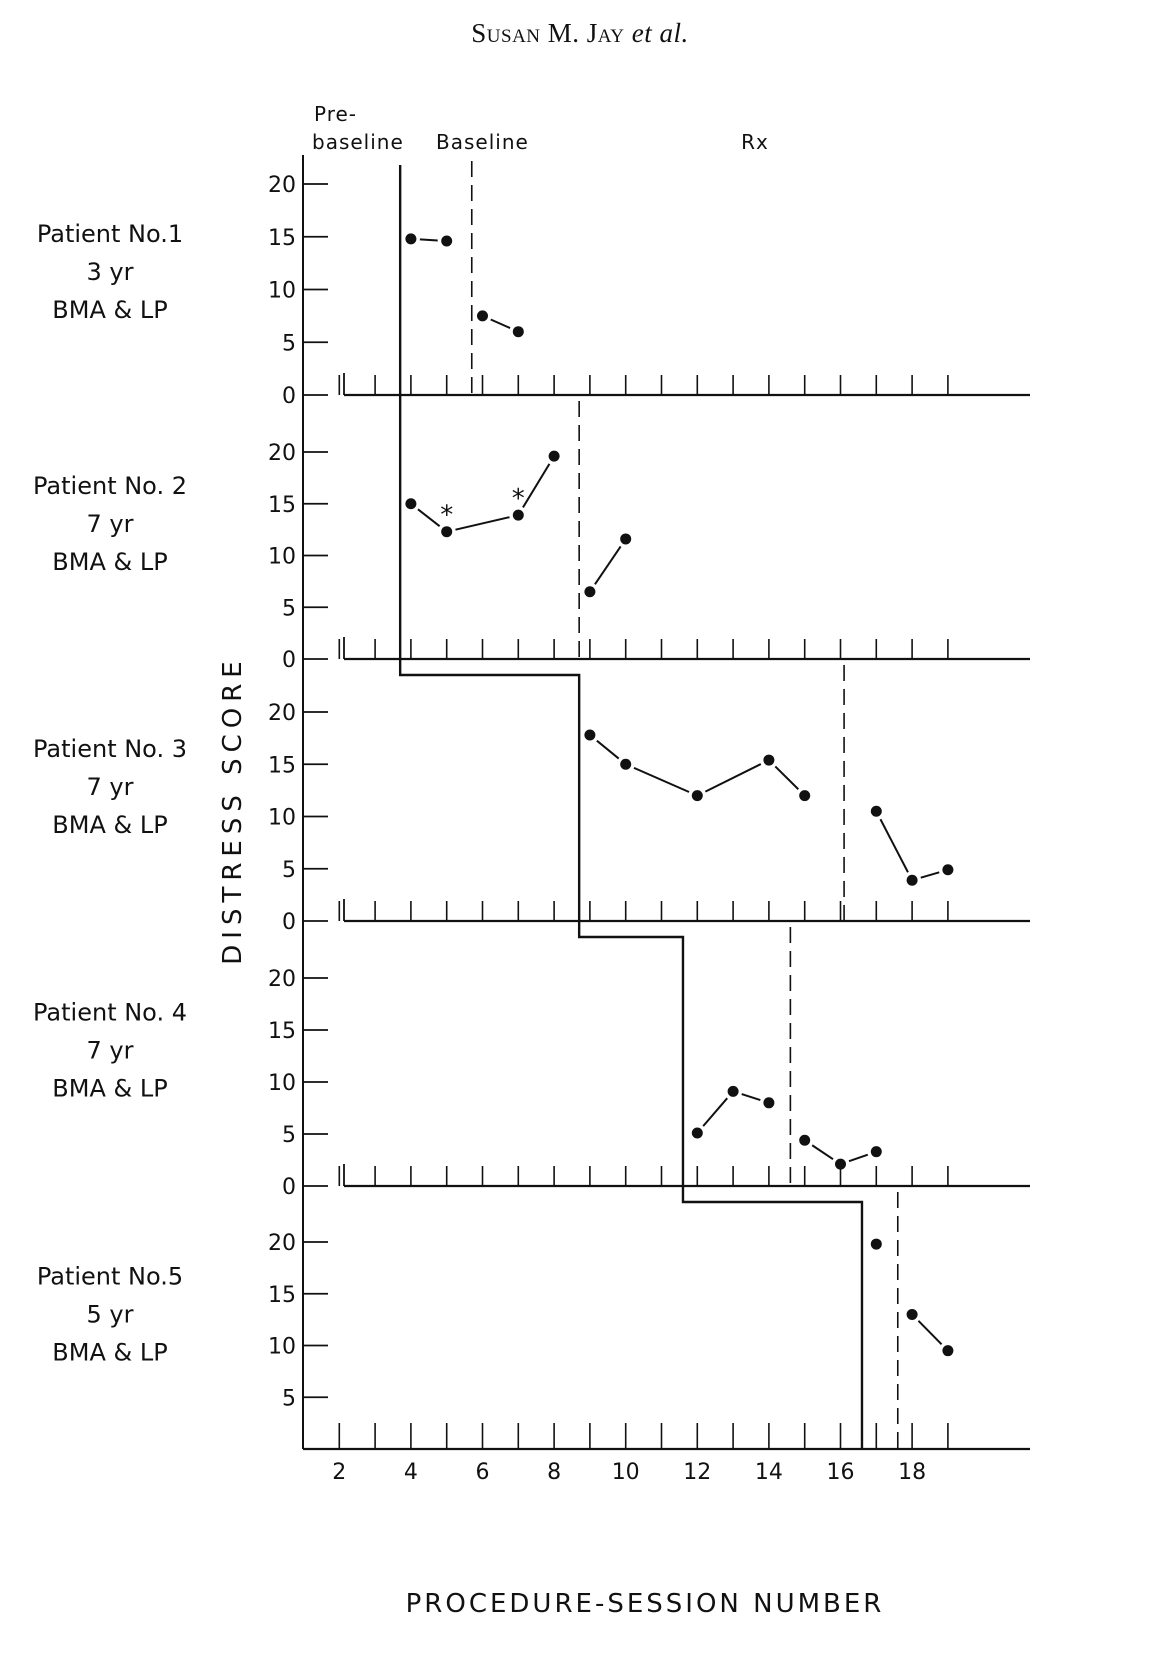  Describe the element at coordinates (233, 809) in the screenshot. I see `y-axis-title: DISTRESS SCORE` at that location.